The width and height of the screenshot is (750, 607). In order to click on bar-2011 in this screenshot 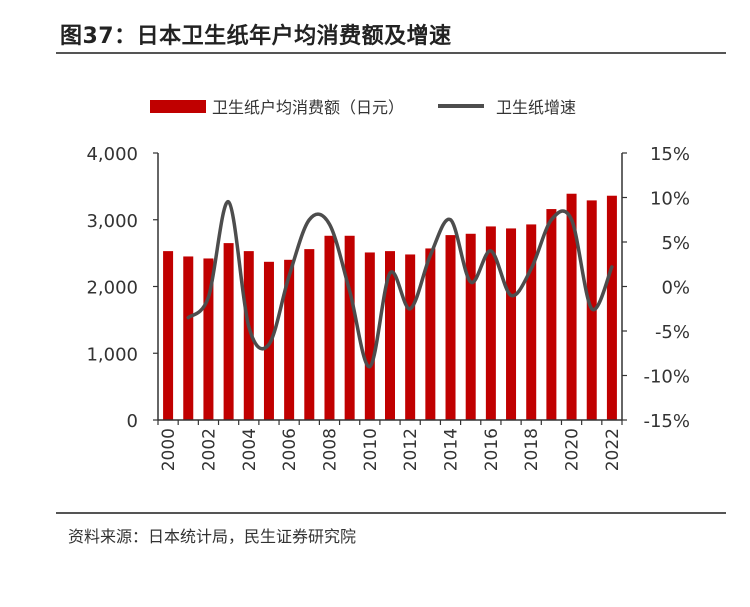, I will do `click(390, 335)`.